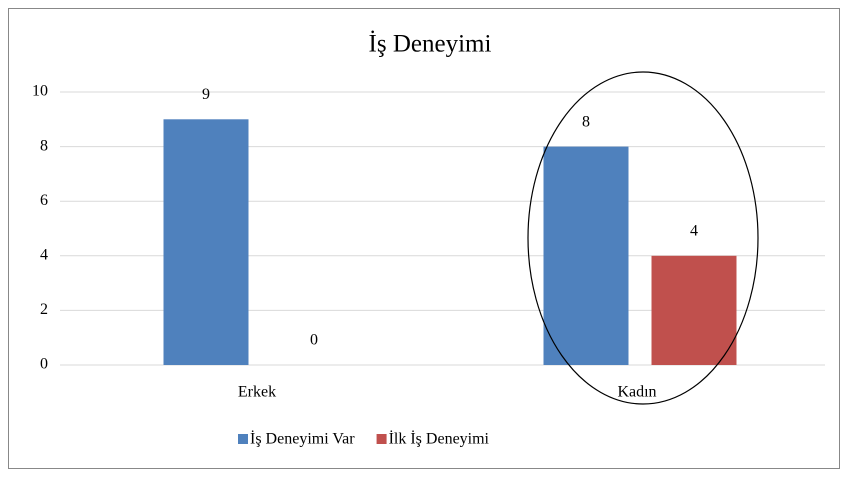 This screenshot has height=477, width=847. Describe the element at coordinates (44, 254) in the screenshot. I see `y-tick-label: 4` at that location.